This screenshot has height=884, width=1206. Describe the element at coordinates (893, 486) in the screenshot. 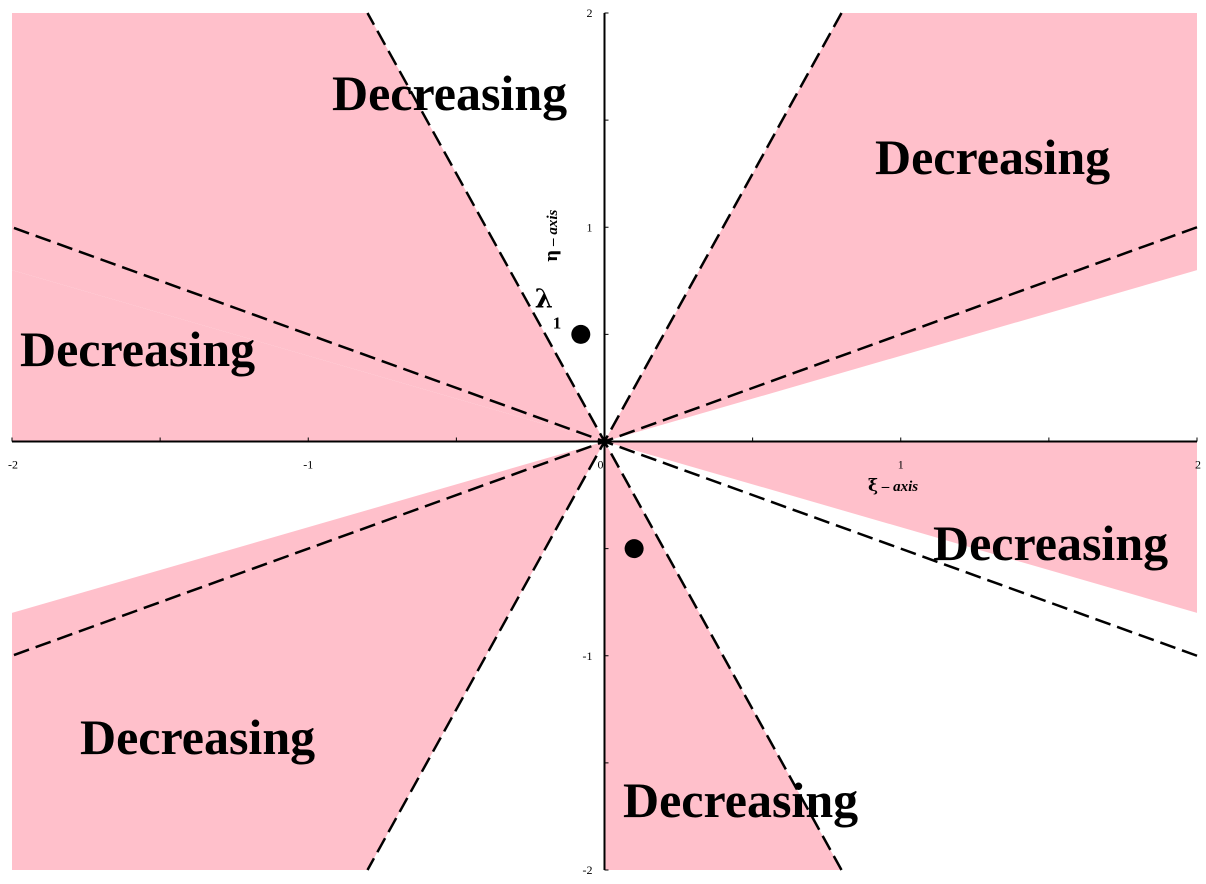

I see `x-axis-title: ξ – axis` at that location.